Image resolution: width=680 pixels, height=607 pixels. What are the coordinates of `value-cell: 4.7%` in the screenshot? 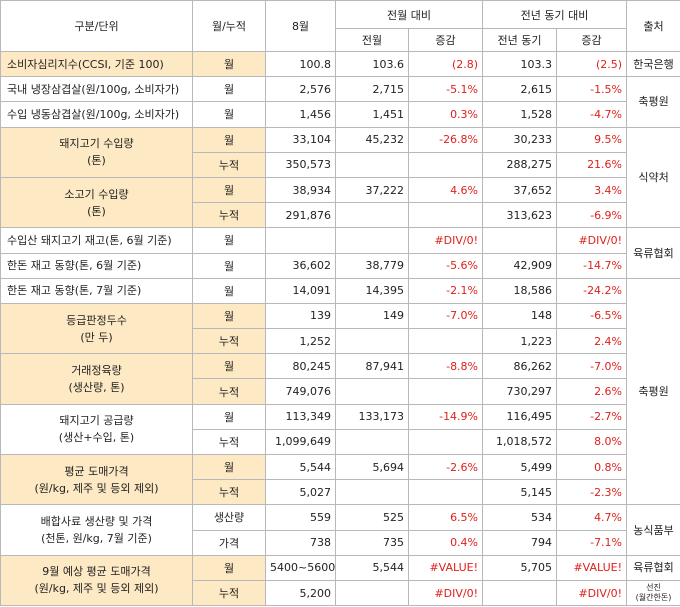 It's located at (592, 517).